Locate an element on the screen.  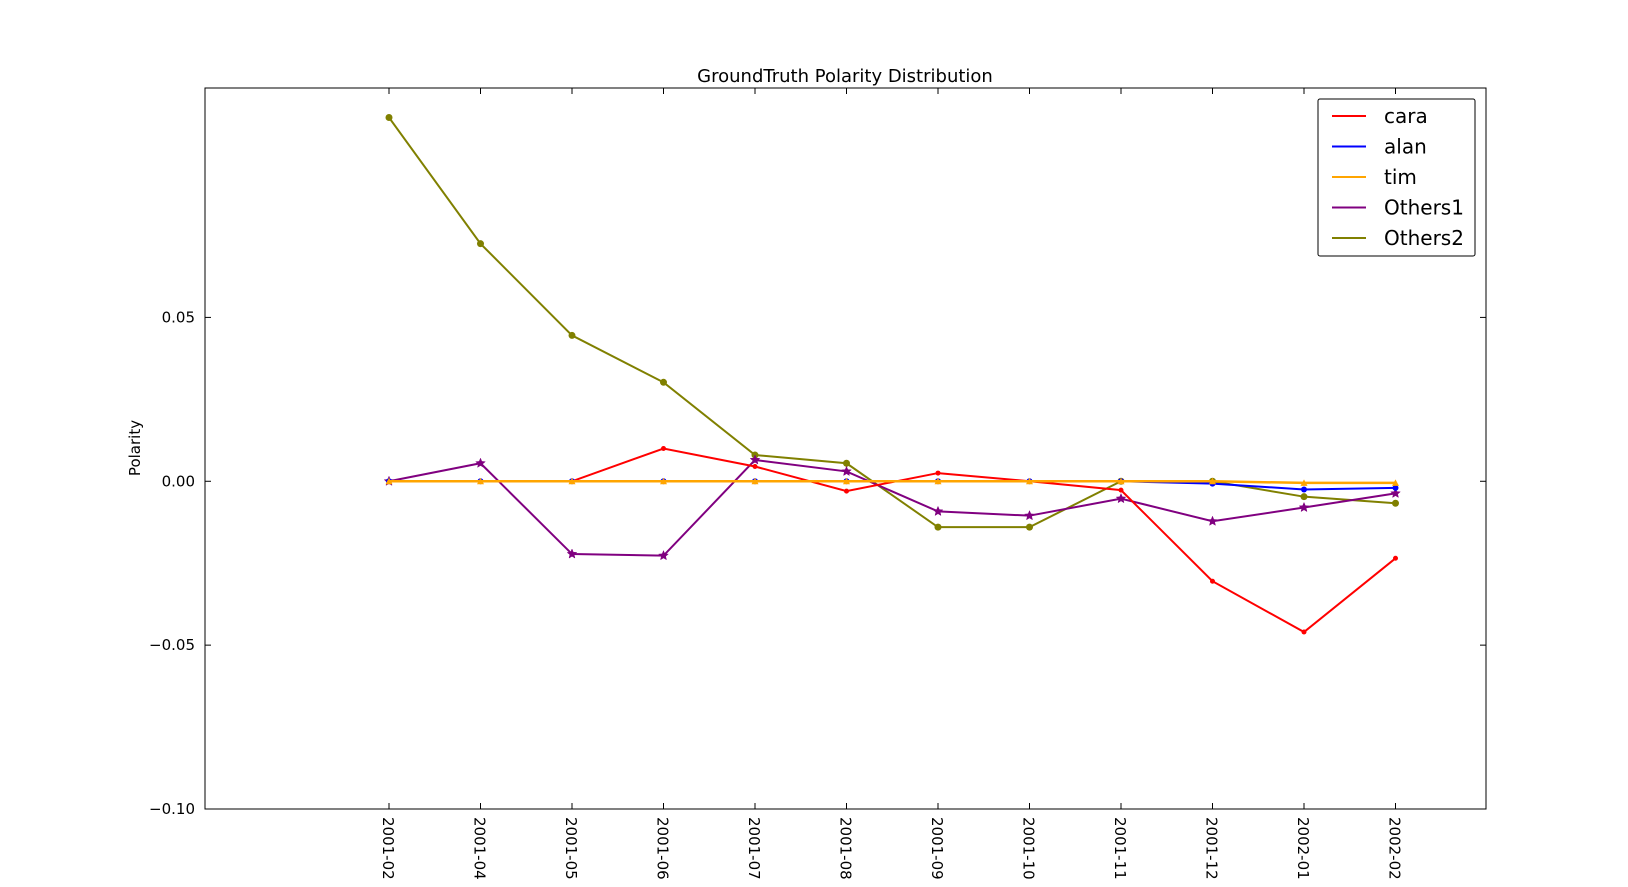
series-line-others1 is located at coordinates (892, 507).